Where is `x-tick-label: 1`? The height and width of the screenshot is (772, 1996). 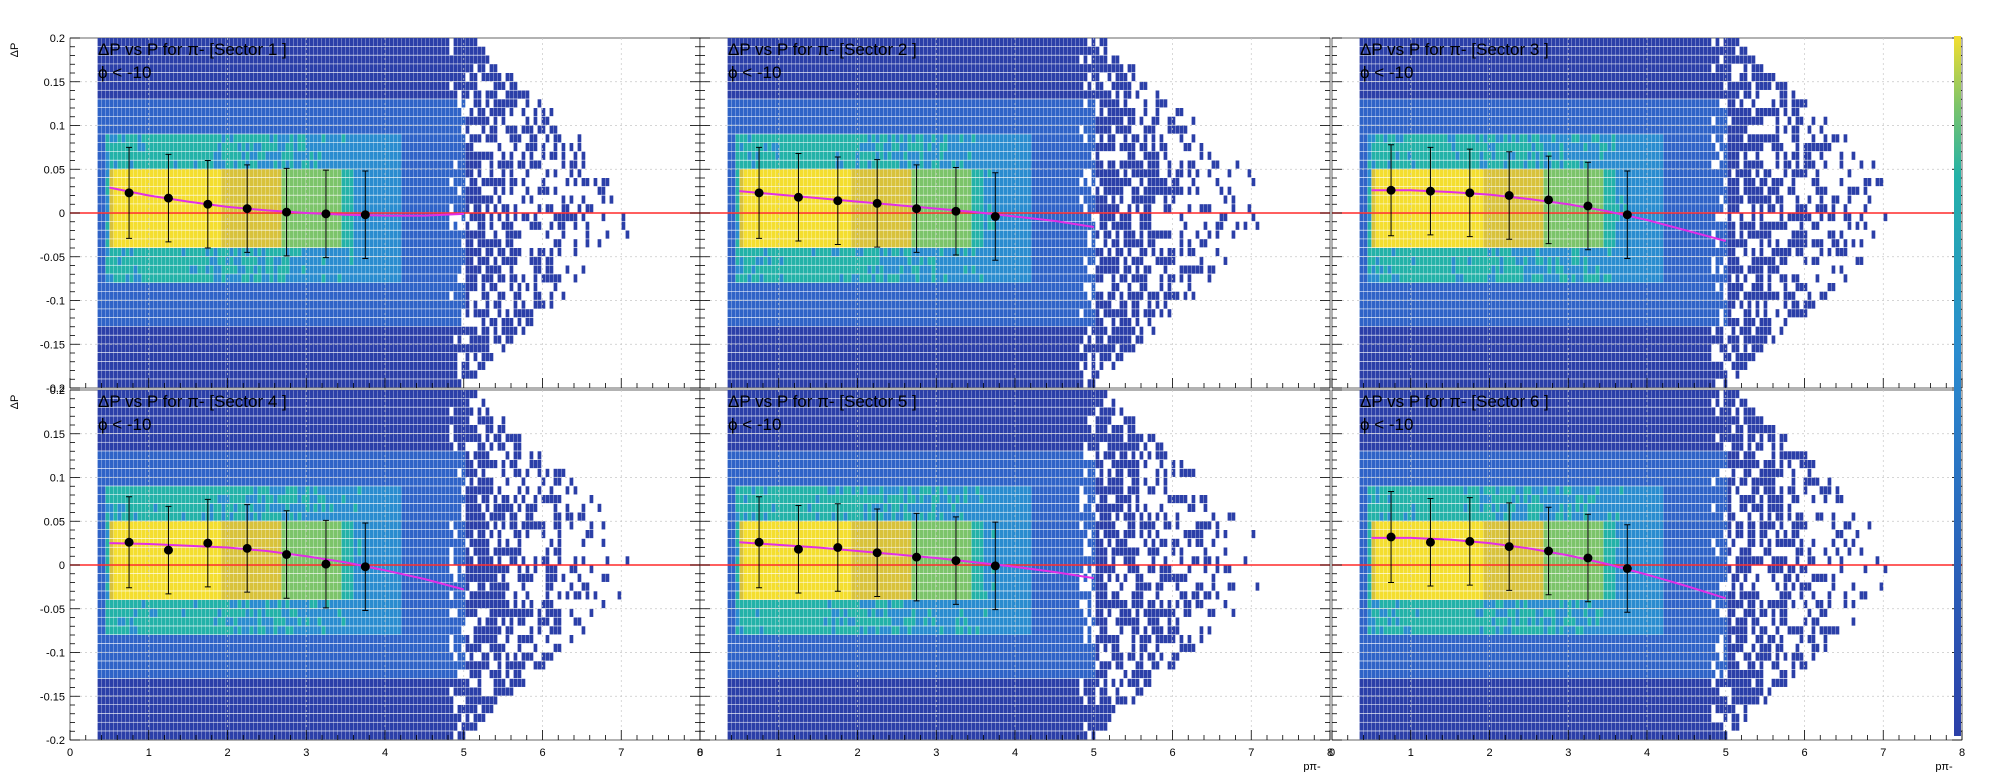 x-tick-label: 1 is located at coordinates (149, 753).